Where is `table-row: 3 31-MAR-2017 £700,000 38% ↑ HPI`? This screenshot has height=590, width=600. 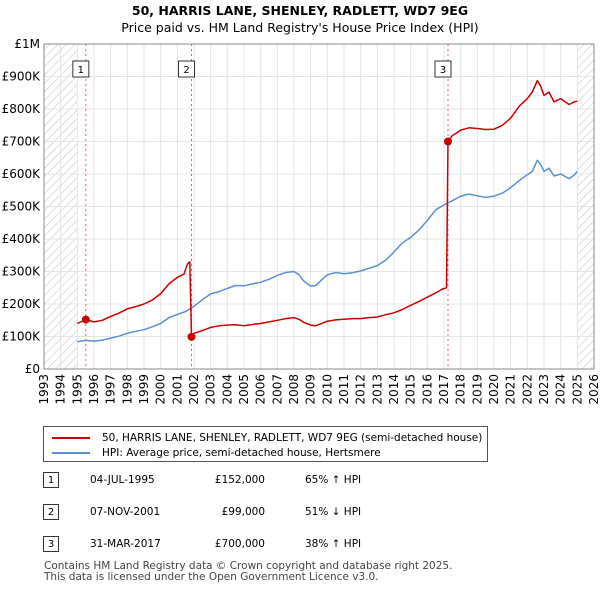 table-row: 3 31-MAR-2017 £700,000 38% ↑ HPI is located at coordinates (303, 545).